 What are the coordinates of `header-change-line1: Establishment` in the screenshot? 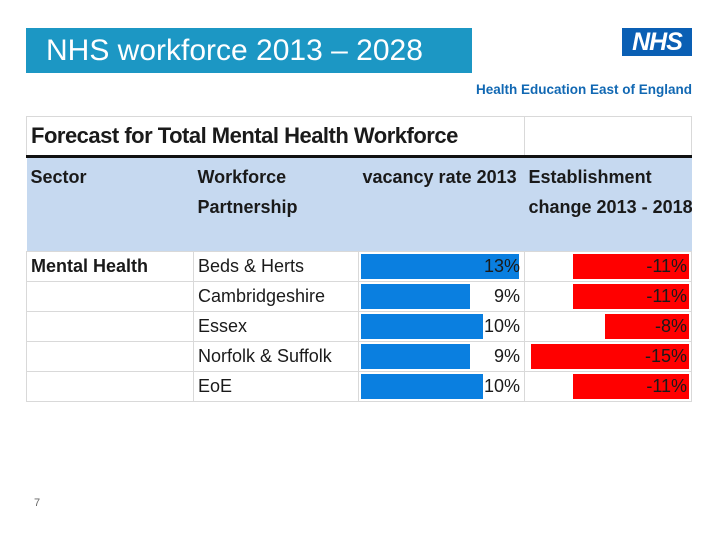 It's located at (590, 177).